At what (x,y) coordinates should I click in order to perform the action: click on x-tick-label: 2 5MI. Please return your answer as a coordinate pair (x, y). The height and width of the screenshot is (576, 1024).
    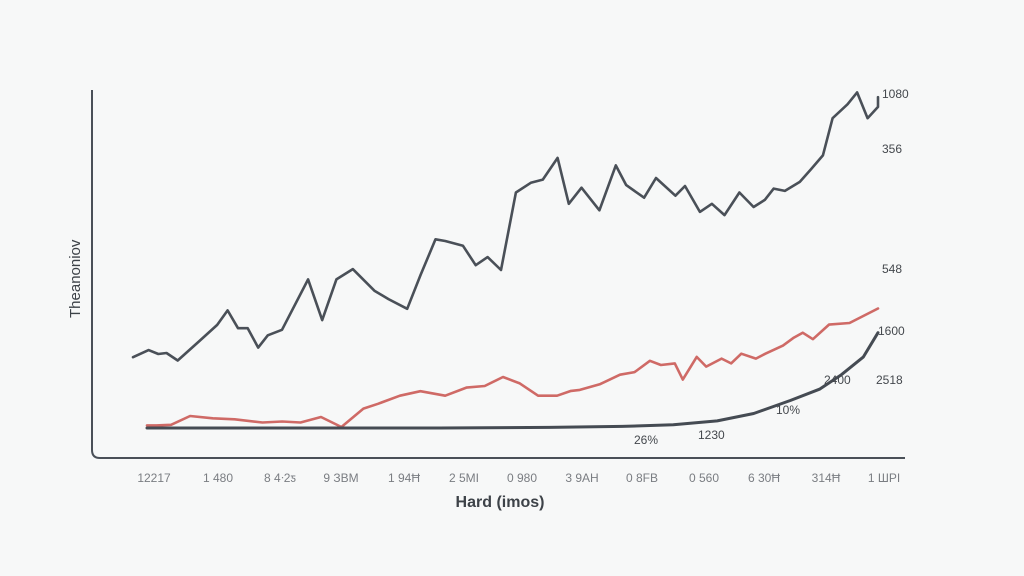
    Looking at the image, I should click on (464, 478).